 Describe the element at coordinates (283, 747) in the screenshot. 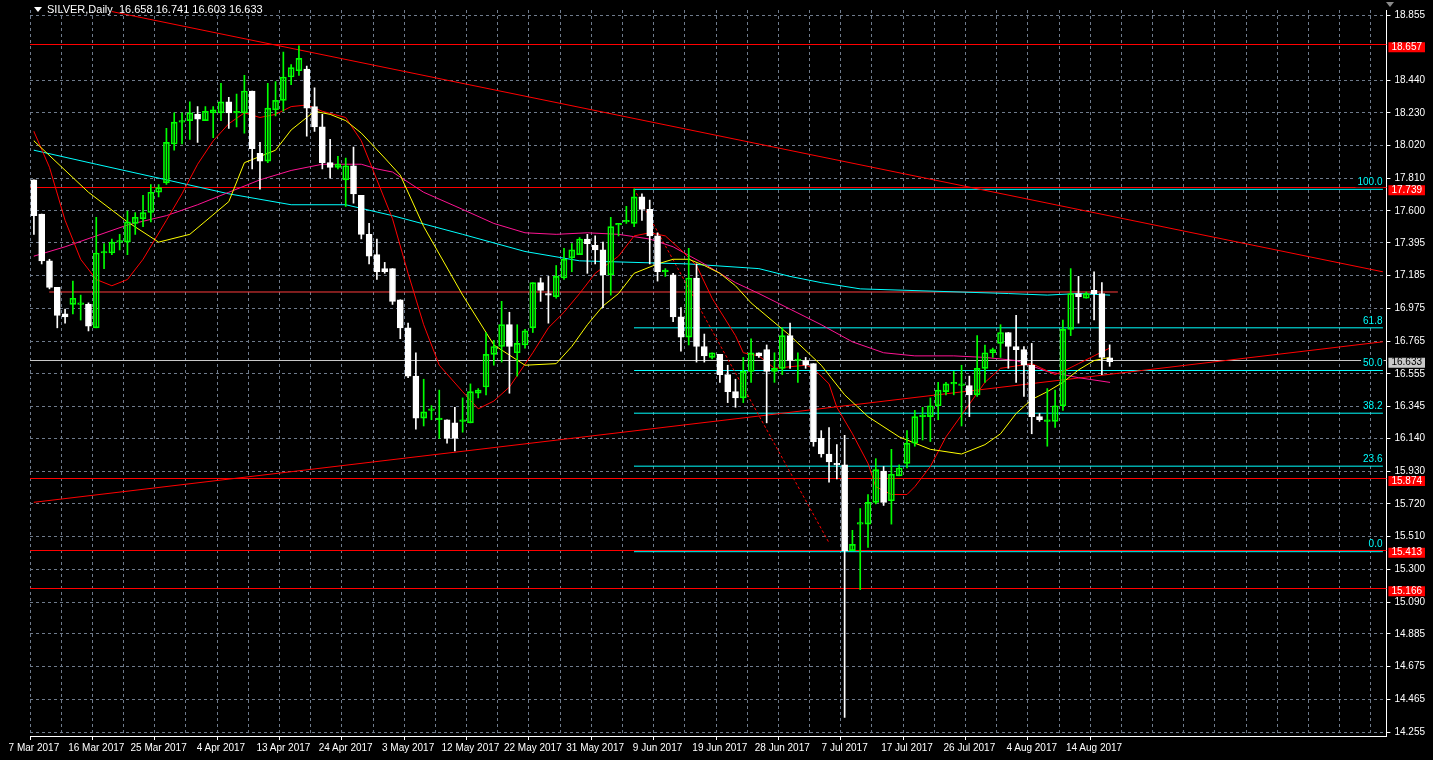

I see `x-tick-label: 13 Apr 2017` at that location.